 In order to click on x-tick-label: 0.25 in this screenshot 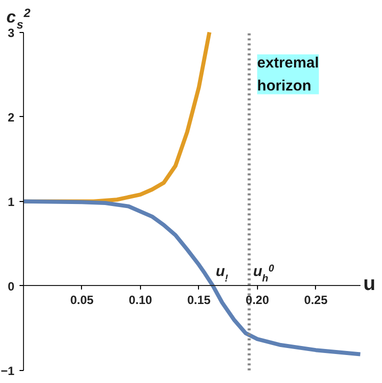, I will do `click(316, 299)`.